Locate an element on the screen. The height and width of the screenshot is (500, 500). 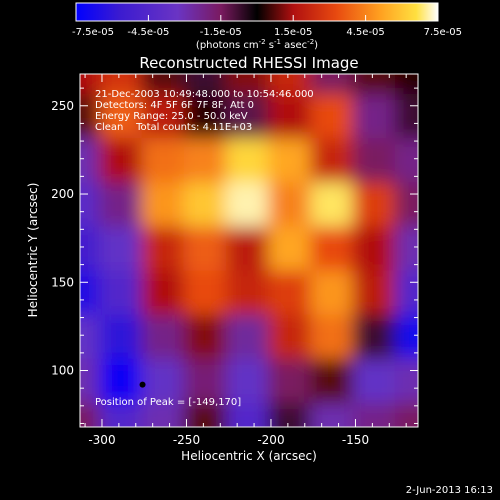
colorbar-tick-label: -1.5e-05 is located at coordinates (221, 32).